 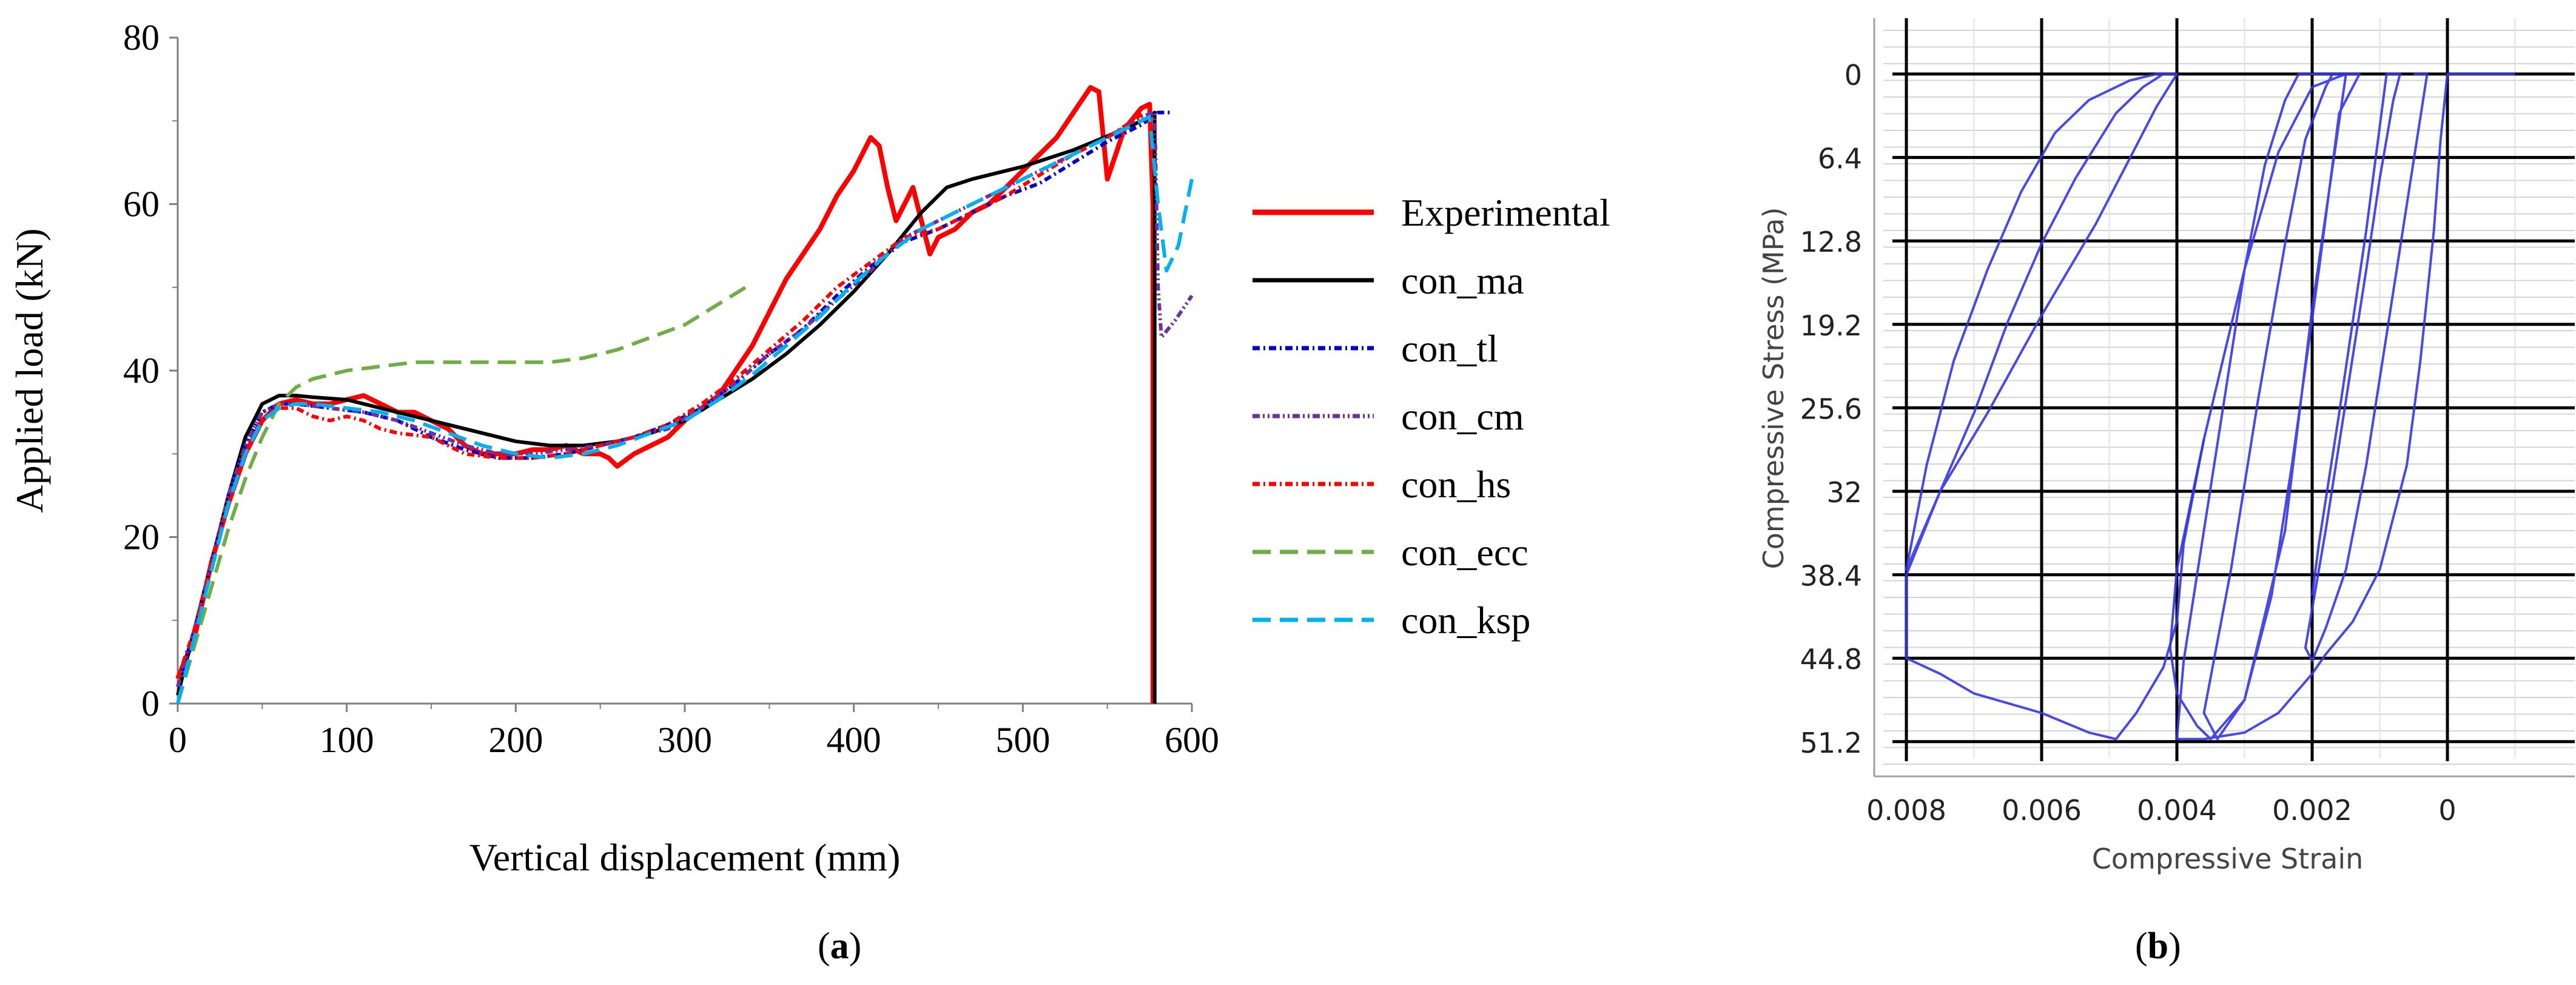 I want to click on y-axis-label: Applied load (kN), so click(x=29, y=371).